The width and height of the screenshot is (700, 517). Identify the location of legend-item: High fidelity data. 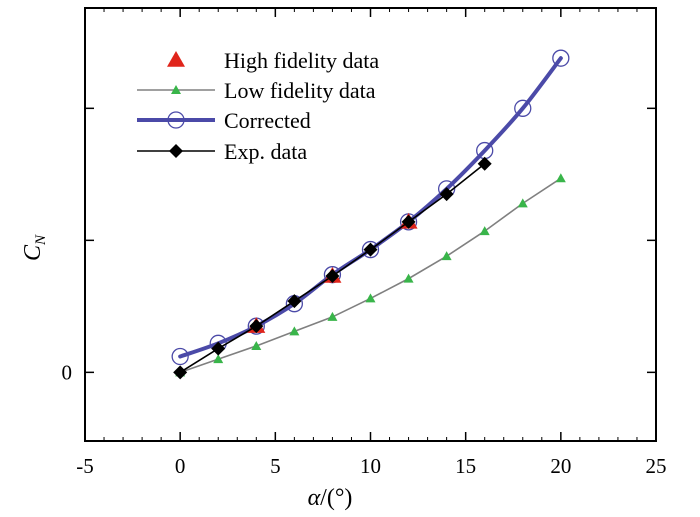
(273, 60).